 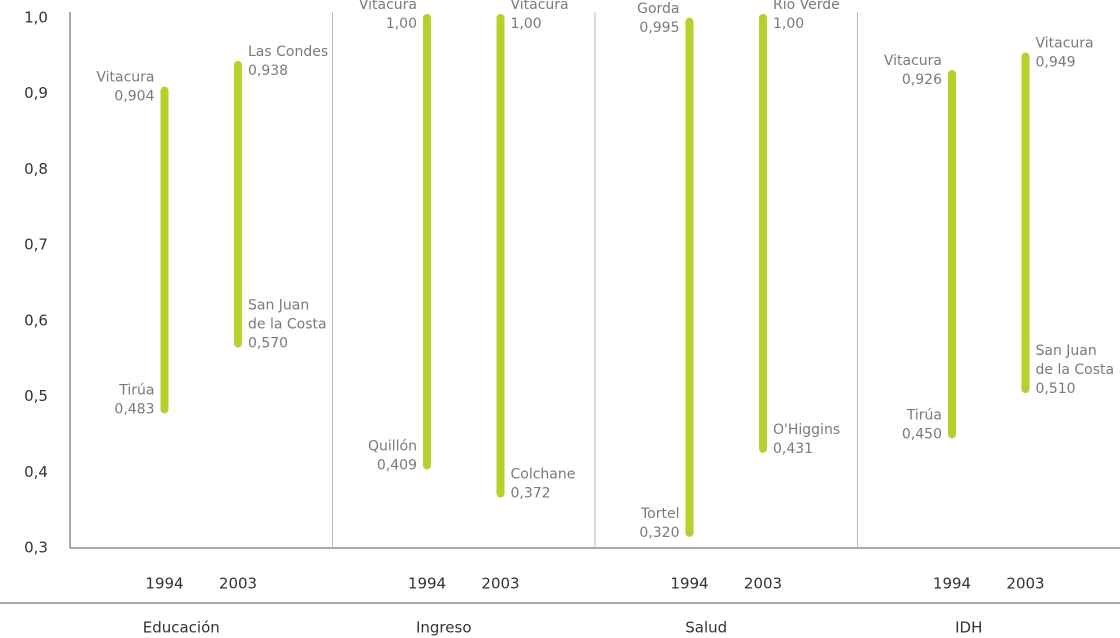 What do you see at coordinates (36, 18) in the screenshot?
I see `y-tick-label: 1,0` at bounding box center [36, 18].